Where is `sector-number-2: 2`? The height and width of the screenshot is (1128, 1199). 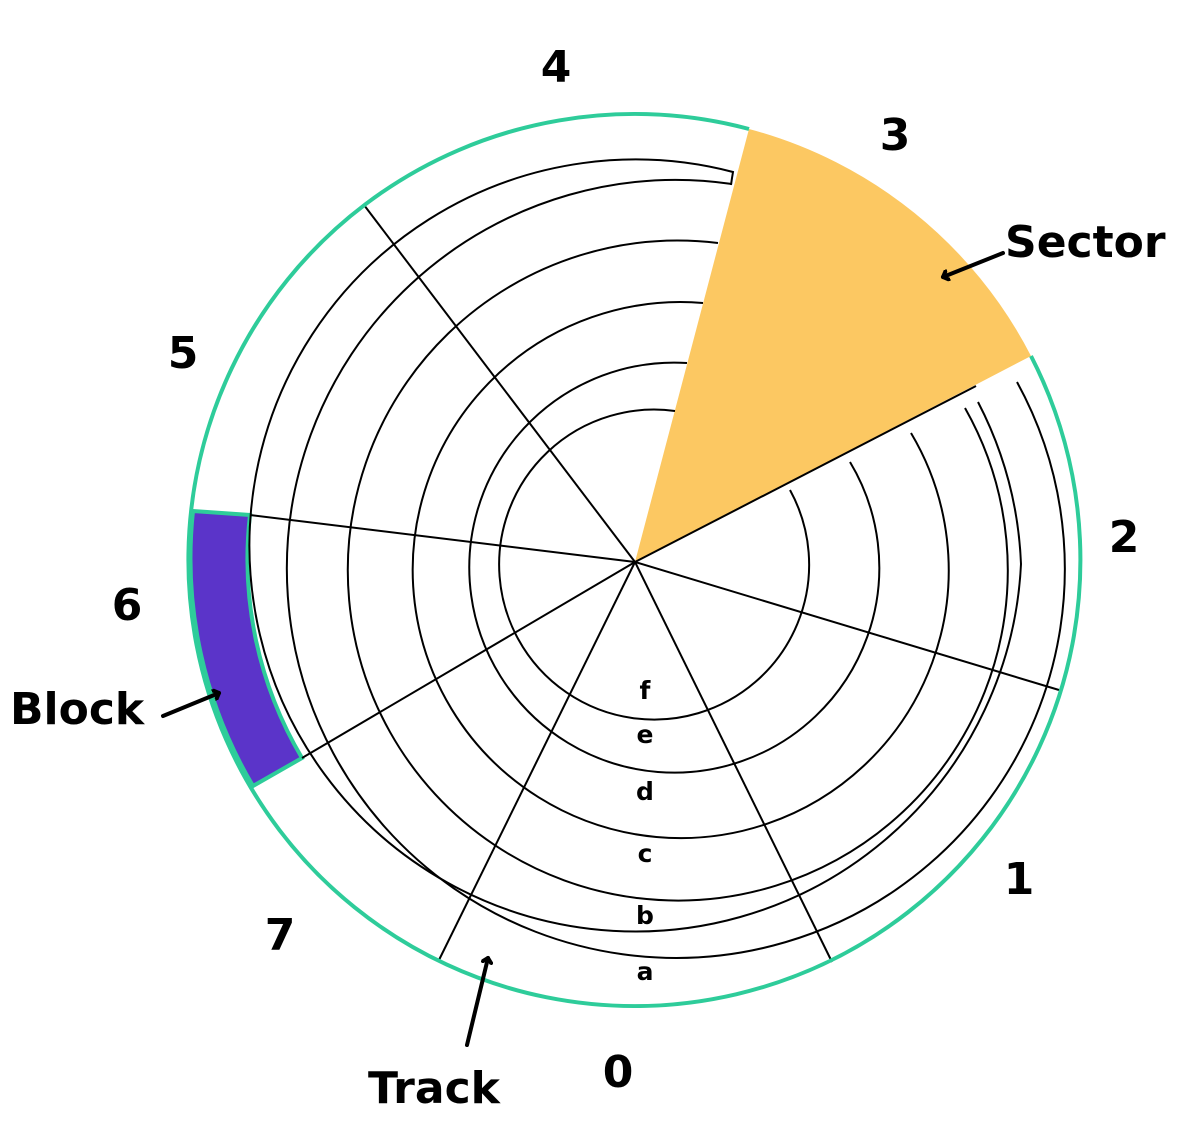
sector-number-2: 2 is located at coordinates (1124, 537).